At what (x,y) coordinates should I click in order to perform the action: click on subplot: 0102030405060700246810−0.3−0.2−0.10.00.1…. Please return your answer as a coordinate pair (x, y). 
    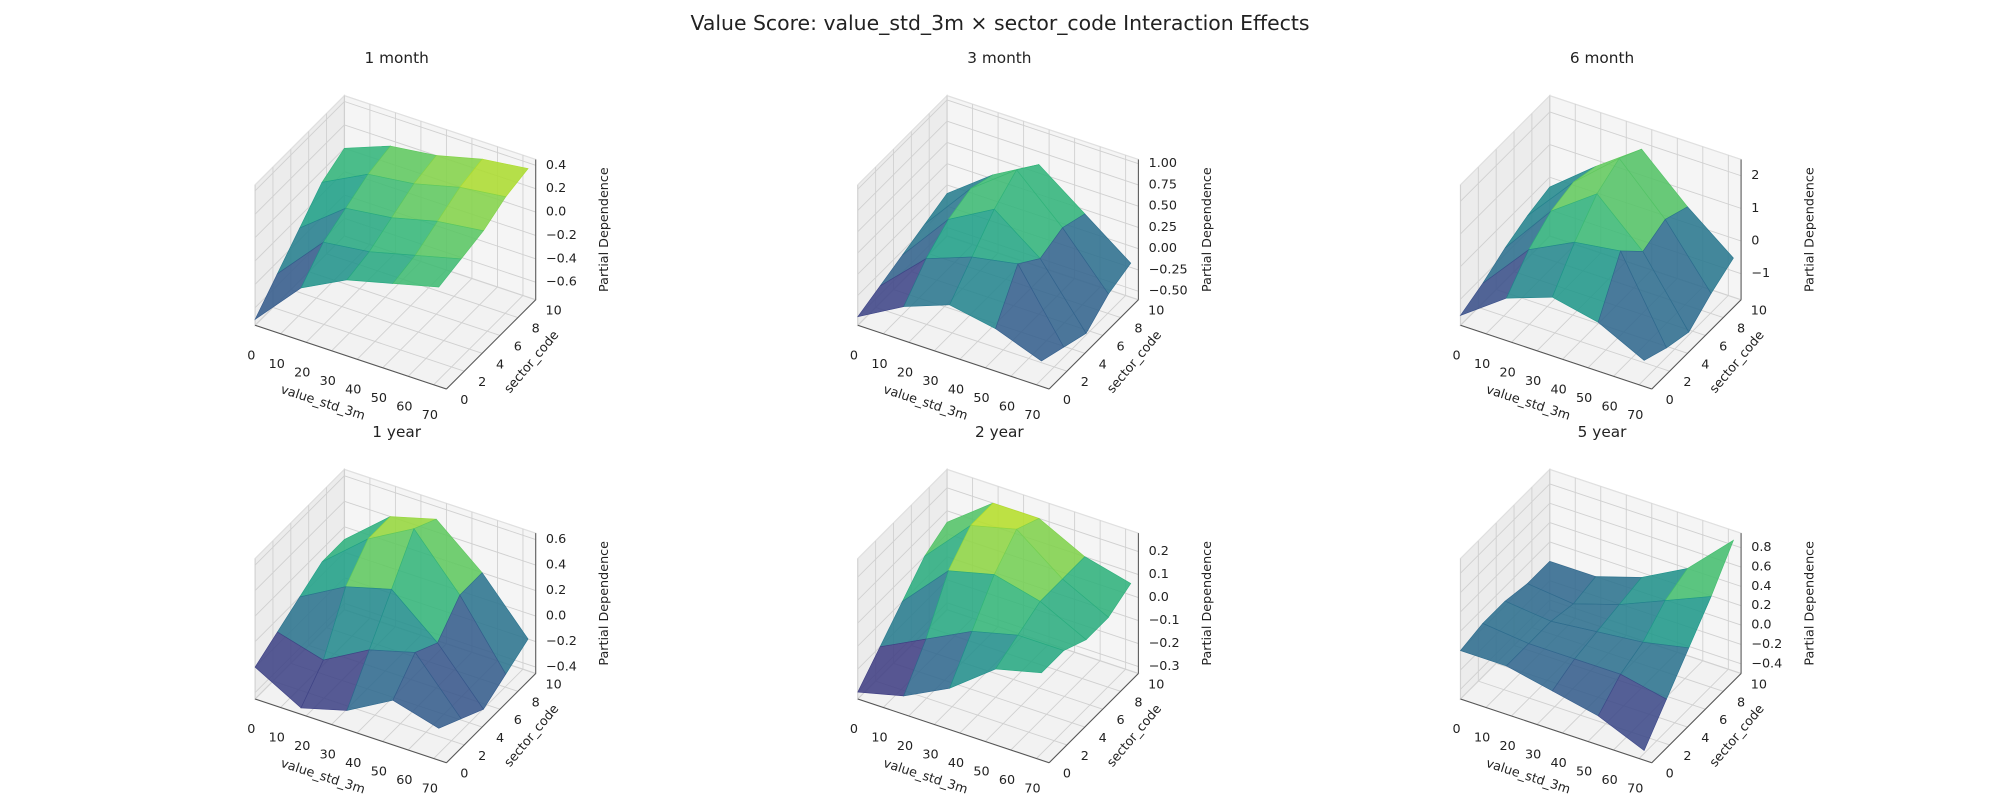
    Looking at the image, I should click on (1032, 610).